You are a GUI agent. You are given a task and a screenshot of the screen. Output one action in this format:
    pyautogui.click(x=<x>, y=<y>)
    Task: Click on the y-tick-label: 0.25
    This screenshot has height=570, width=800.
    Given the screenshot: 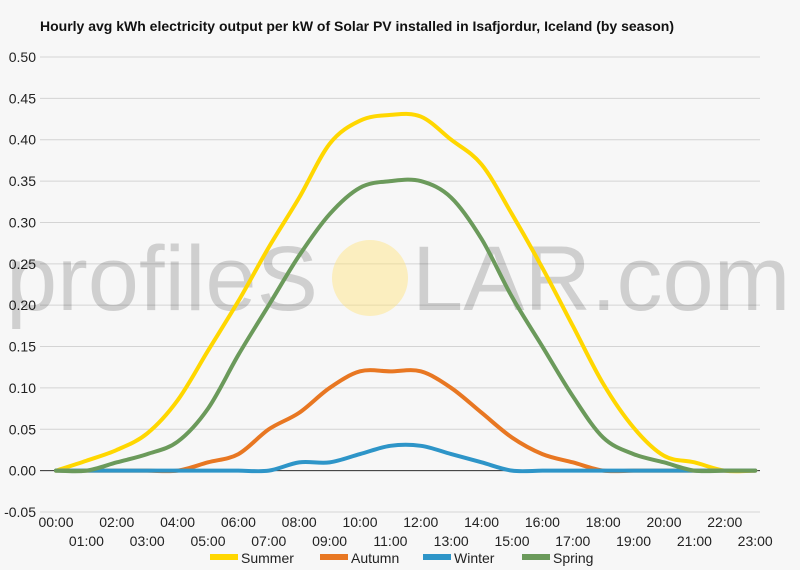 What is the action you would take?
    pyautogui.click(x=22, y=264)
    